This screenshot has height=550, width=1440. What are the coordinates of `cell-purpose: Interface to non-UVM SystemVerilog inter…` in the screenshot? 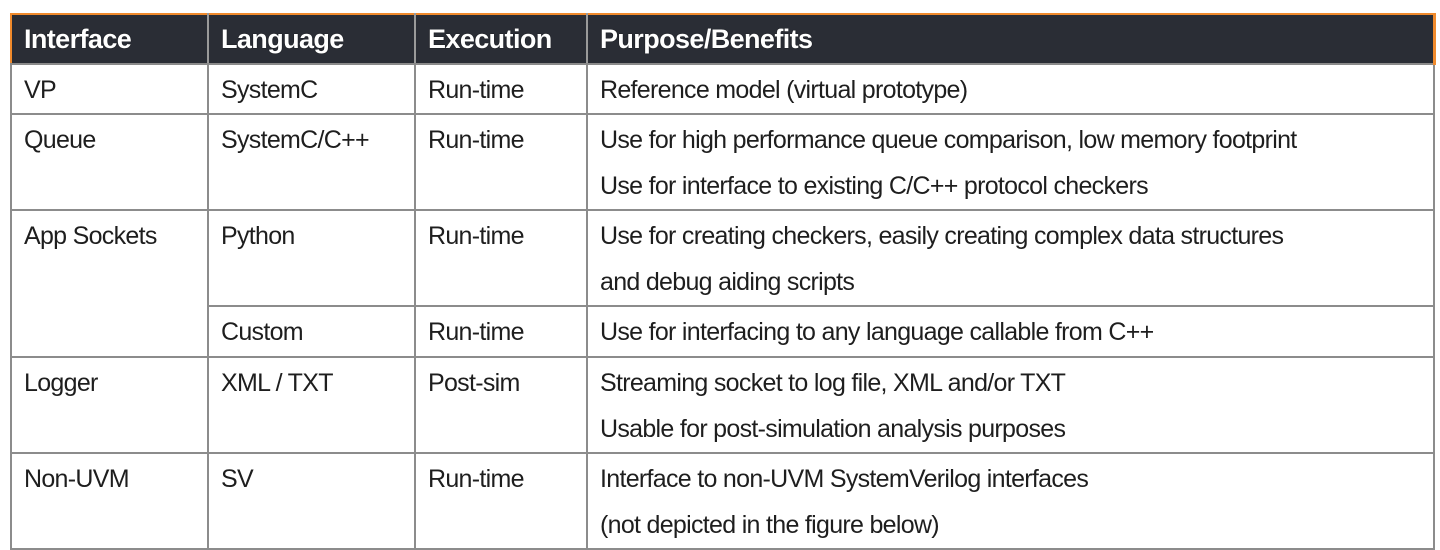 It's located at (1010, 501).